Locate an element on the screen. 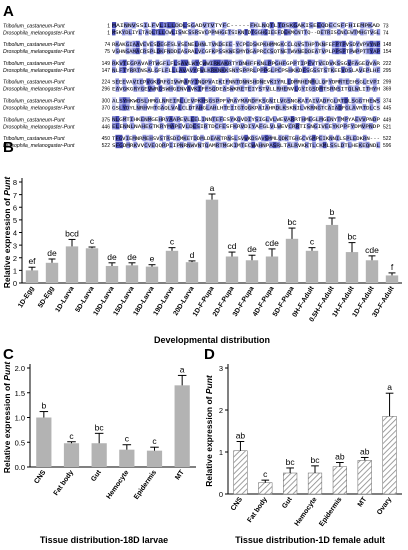 The width and height of the screenshot is (408, 550). significance-label: c is located at coordinates (172, 242).